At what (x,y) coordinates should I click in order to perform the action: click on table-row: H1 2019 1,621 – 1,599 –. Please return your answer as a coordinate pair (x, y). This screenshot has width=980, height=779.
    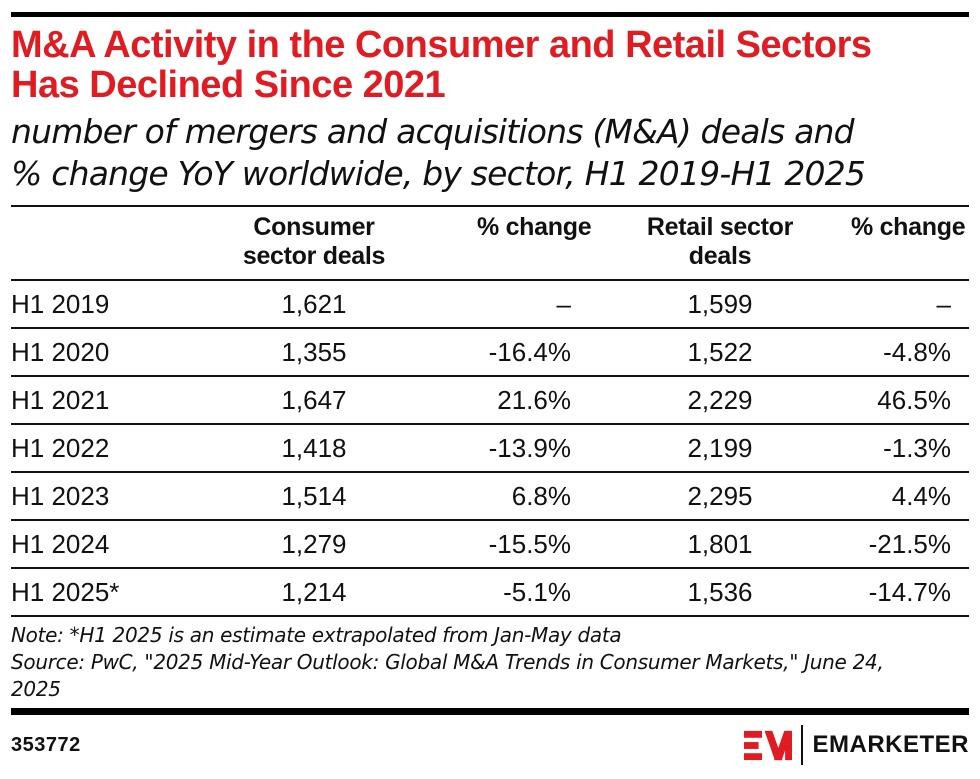
    Looking at the image, I should click on (490, 304).